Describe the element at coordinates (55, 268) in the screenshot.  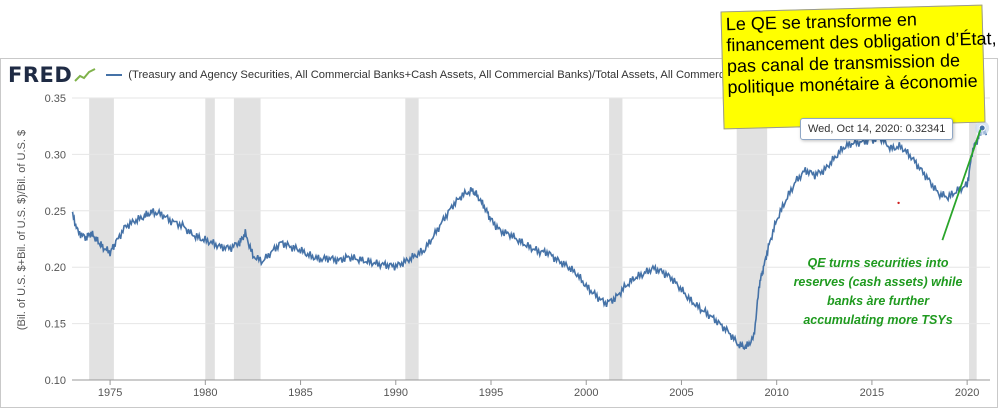
I see `y-tick-label: 0.20` at that location.